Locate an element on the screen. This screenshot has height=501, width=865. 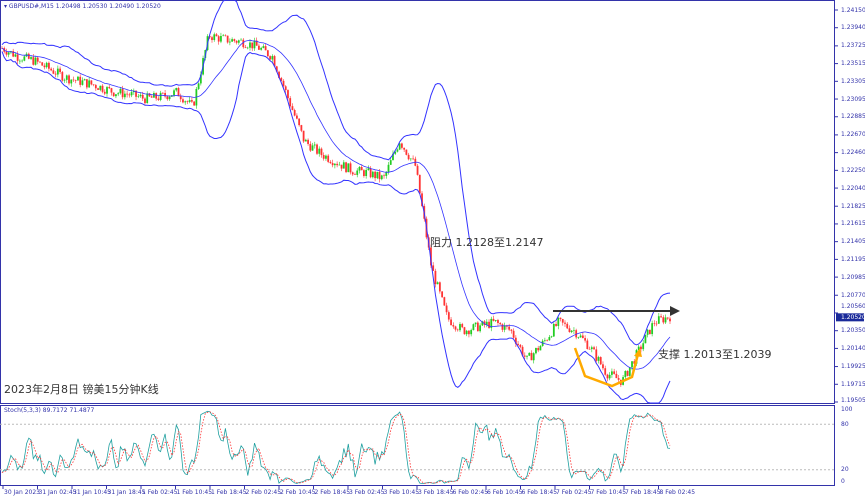
time-tick-label: 2 Feb 02:45 is located at coordinates (263, 492).